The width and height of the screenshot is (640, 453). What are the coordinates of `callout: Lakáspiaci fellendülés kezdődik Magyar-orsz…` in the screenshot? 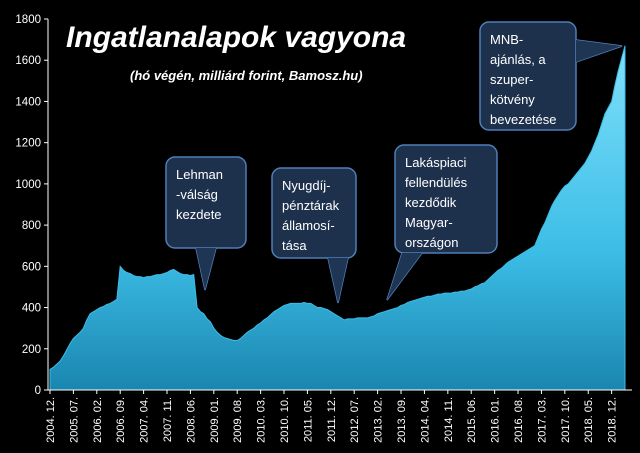 It's located at (442, 222).